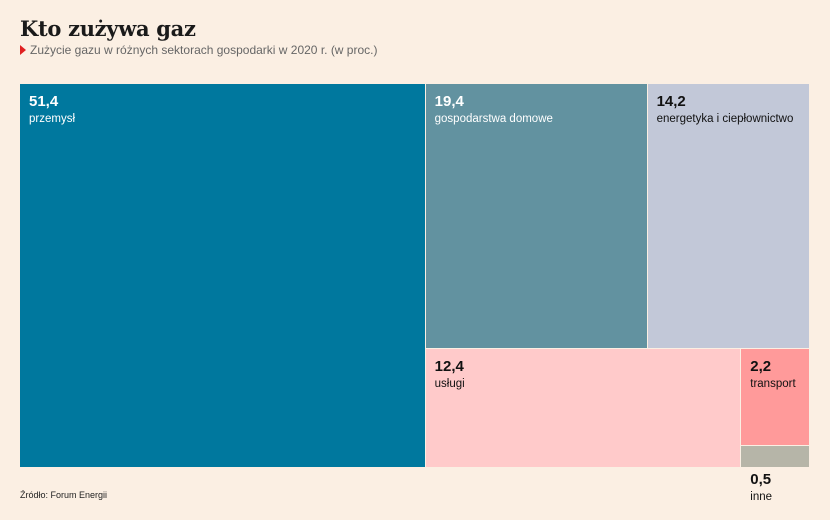  What do you see at coordinates (44, 101) in the screenshot?
I see `treemap-value-label: 51,4` at bounding box center [44, 101].